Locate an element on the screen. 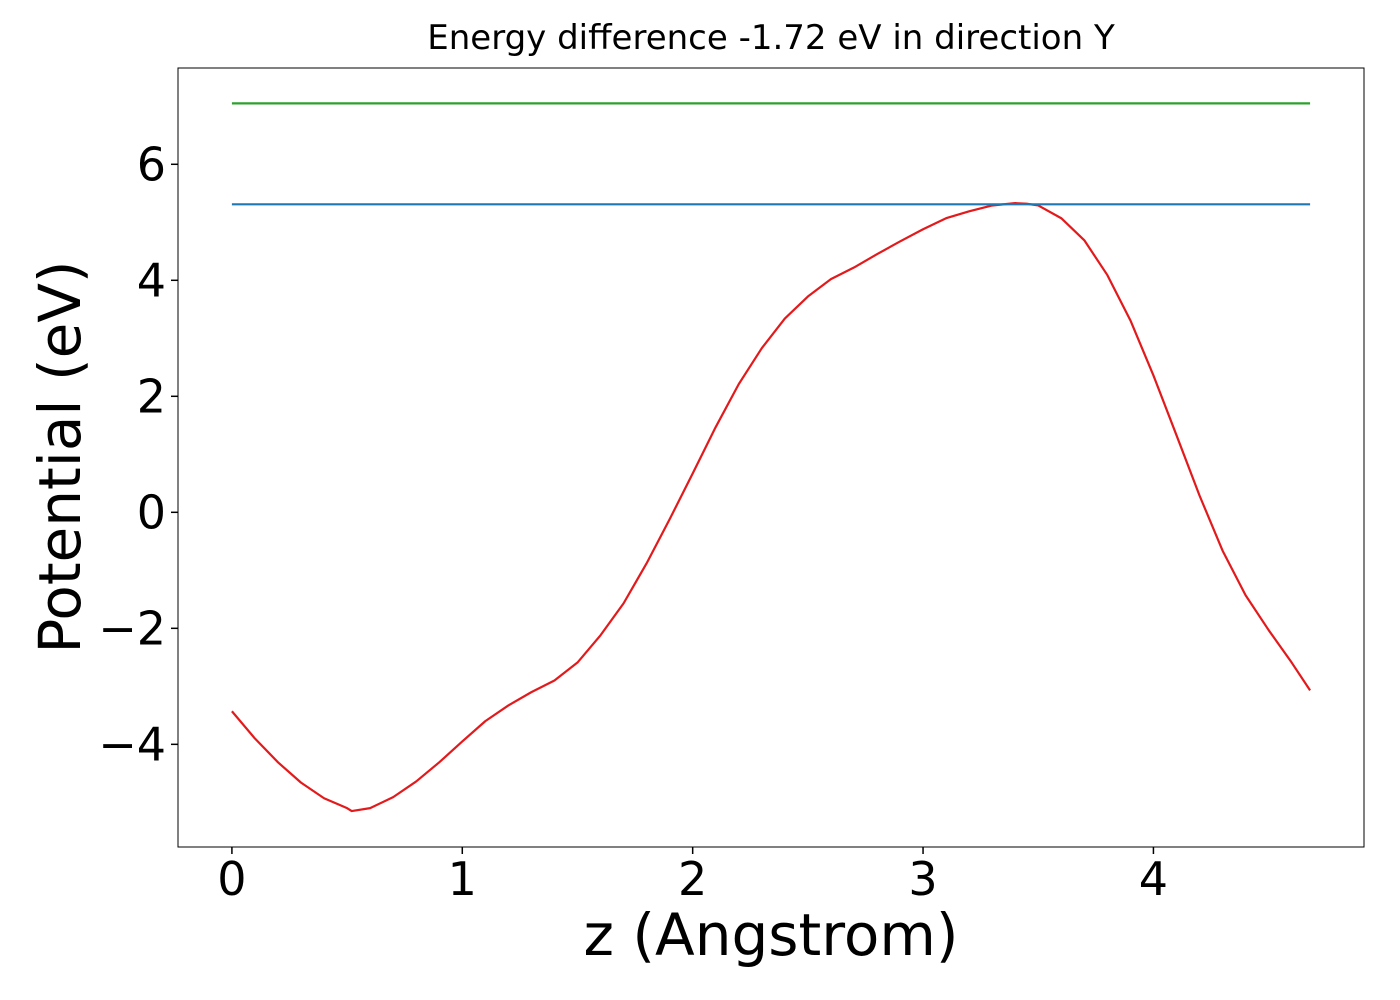 The height and width of the screenshot is (1000, 1400). x-tick-label: 4 is located at coordinates (1153, 879).